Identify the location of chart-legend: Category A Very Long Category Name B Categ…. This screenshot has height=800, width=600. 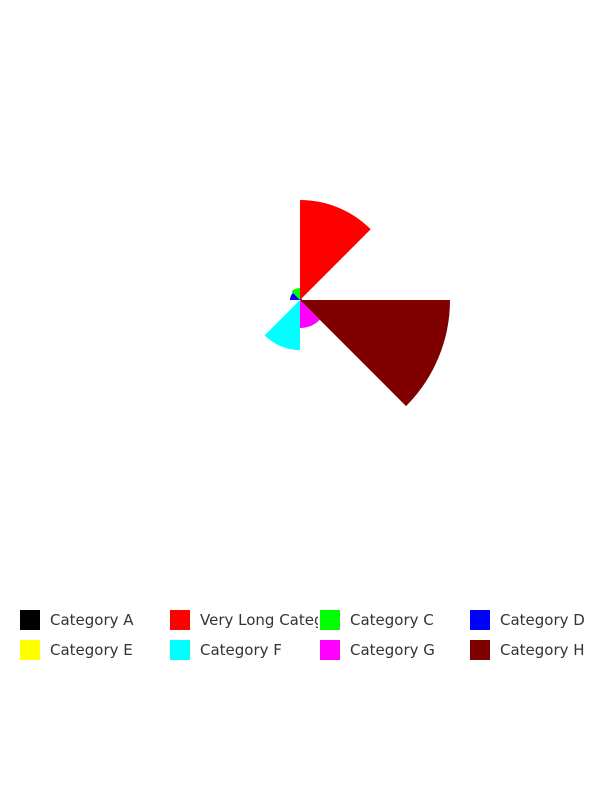
(310, 639).